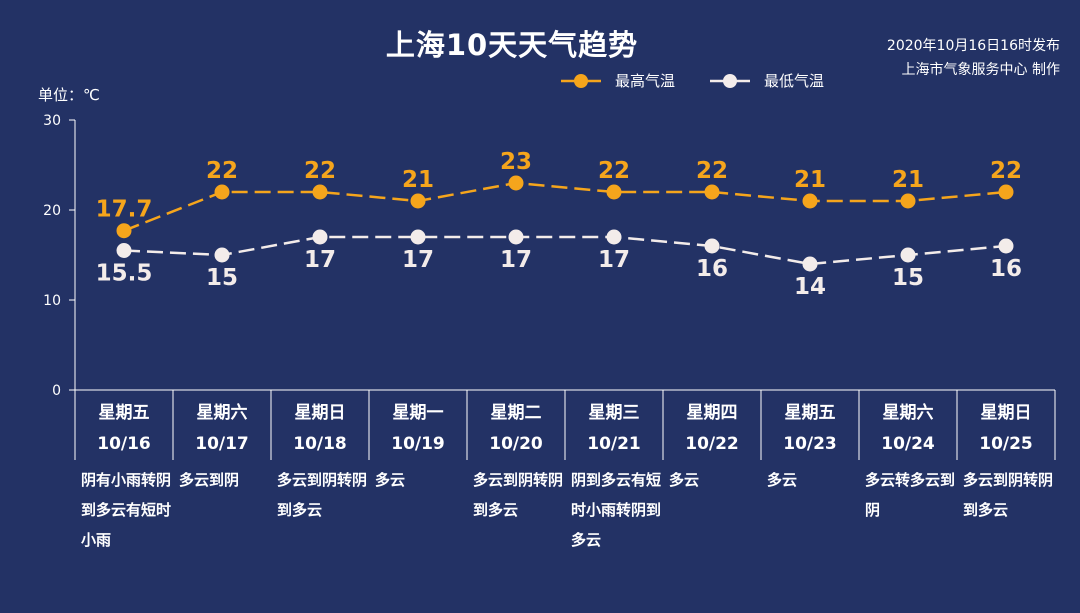  I want to click on date-label: 10/17, so click(222, 444).